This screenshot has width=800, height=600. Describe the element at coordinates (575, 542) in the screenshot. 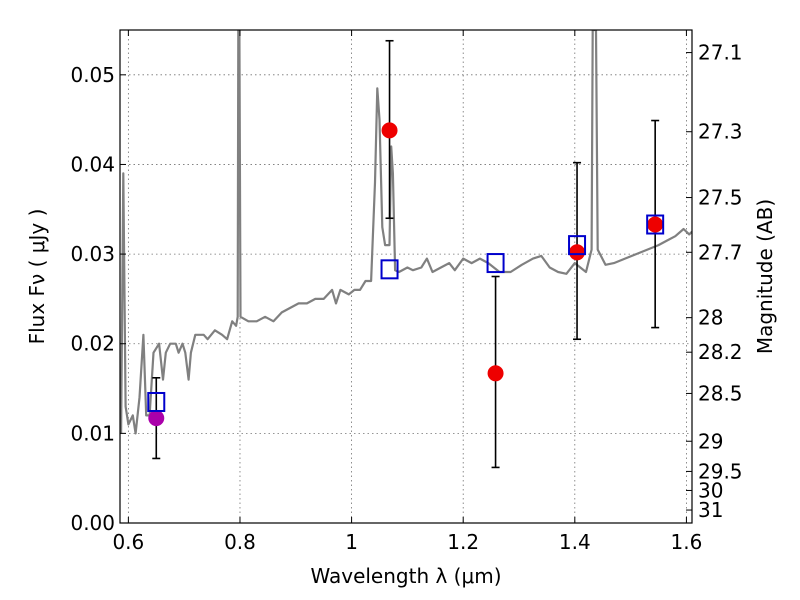

I see `x-tick-label: 1.4` at that location.